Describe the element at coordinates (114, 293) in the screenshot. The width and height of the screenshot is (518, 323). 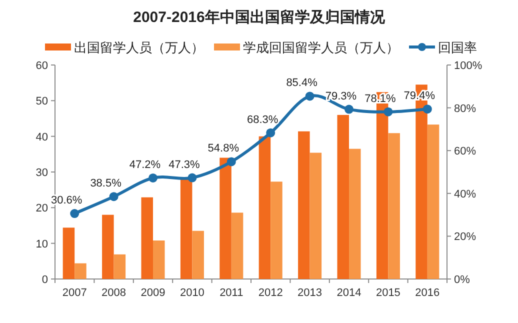
I see `x-tick-label: 2008` at that location.